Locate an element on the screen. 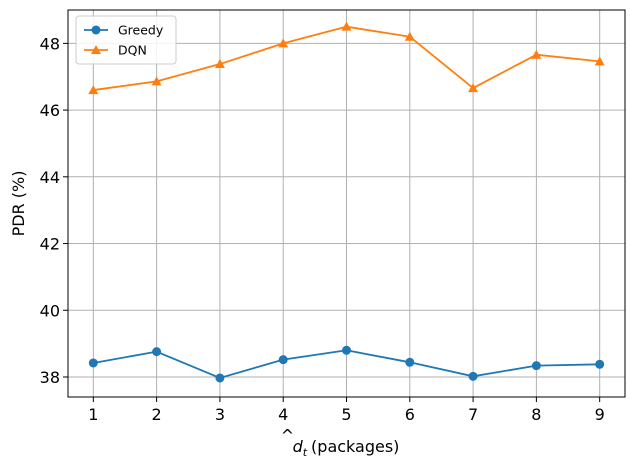 Image resolution: width=630 pixels, height=470 pixels. y-axis-label: PDR (%) is located at coordinates (18, 204).